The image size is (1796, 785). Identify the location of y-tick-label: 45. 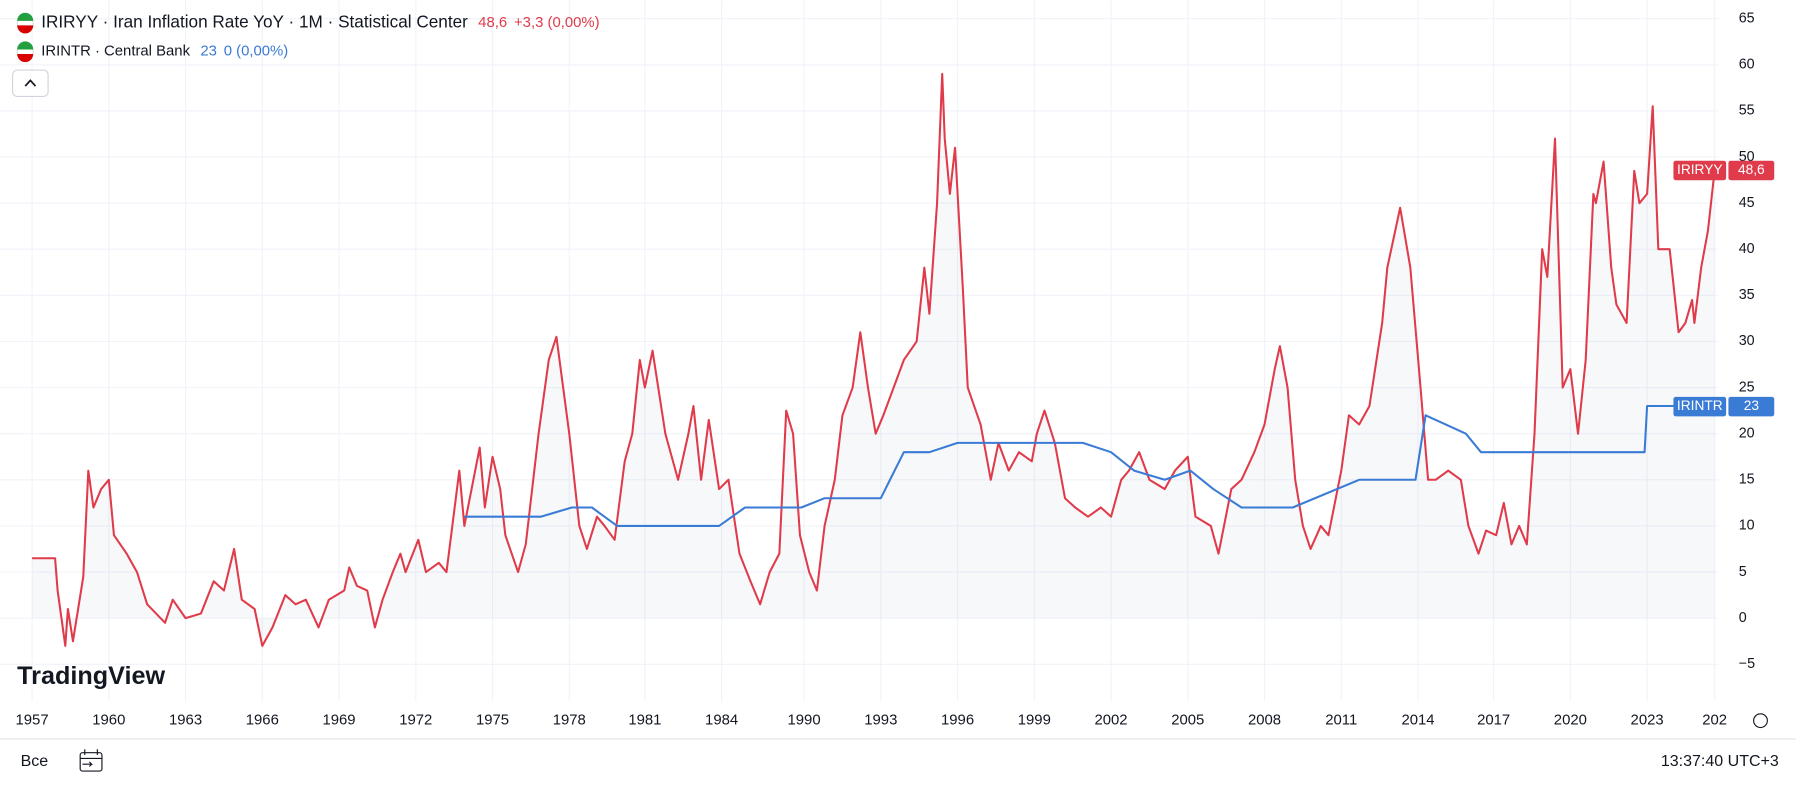
(1747, 203).